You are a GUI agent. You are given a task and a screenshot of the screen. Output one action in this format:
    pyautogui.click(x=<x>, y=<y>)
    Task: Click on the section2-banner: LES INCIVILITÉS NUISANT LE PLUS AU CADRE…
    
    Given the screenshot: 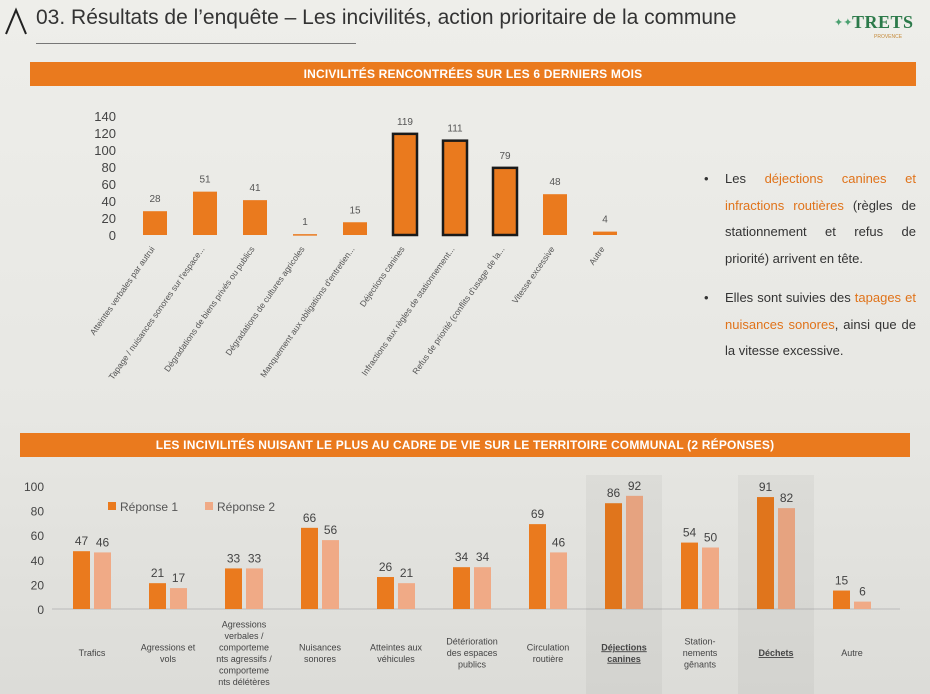 What is the action you would take?
    pyautogui.click(x=465, y=445)
    